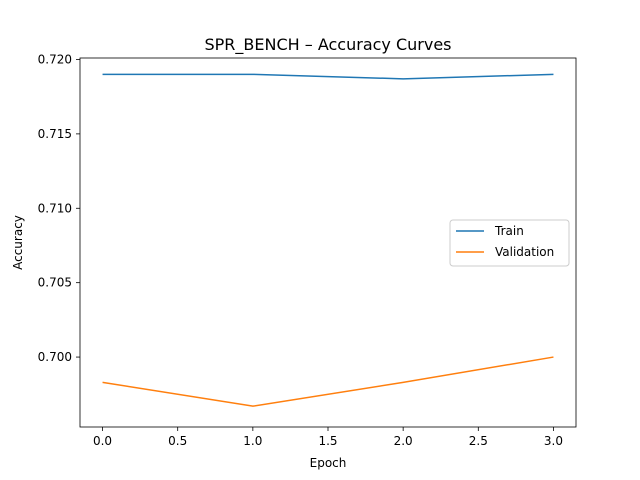  What do you see at coordinates (18, 242) in the screenshot?
I see `y-axis-label: Accuracy` at bounding box center [18, 242].